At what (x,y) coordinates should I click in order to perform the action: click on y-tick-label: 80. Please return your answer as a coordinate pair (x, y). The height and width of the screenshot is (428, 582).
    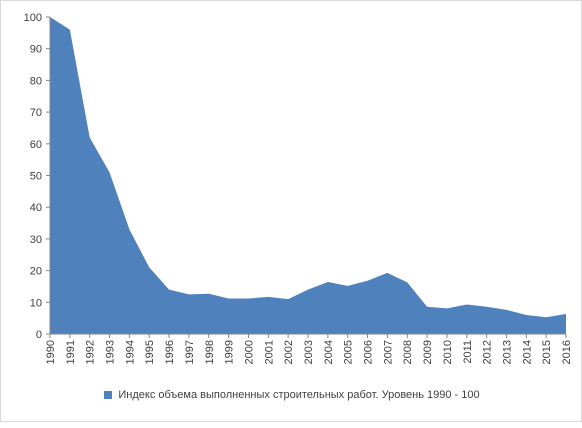
    Looking at the image, I should click on (36, 81).